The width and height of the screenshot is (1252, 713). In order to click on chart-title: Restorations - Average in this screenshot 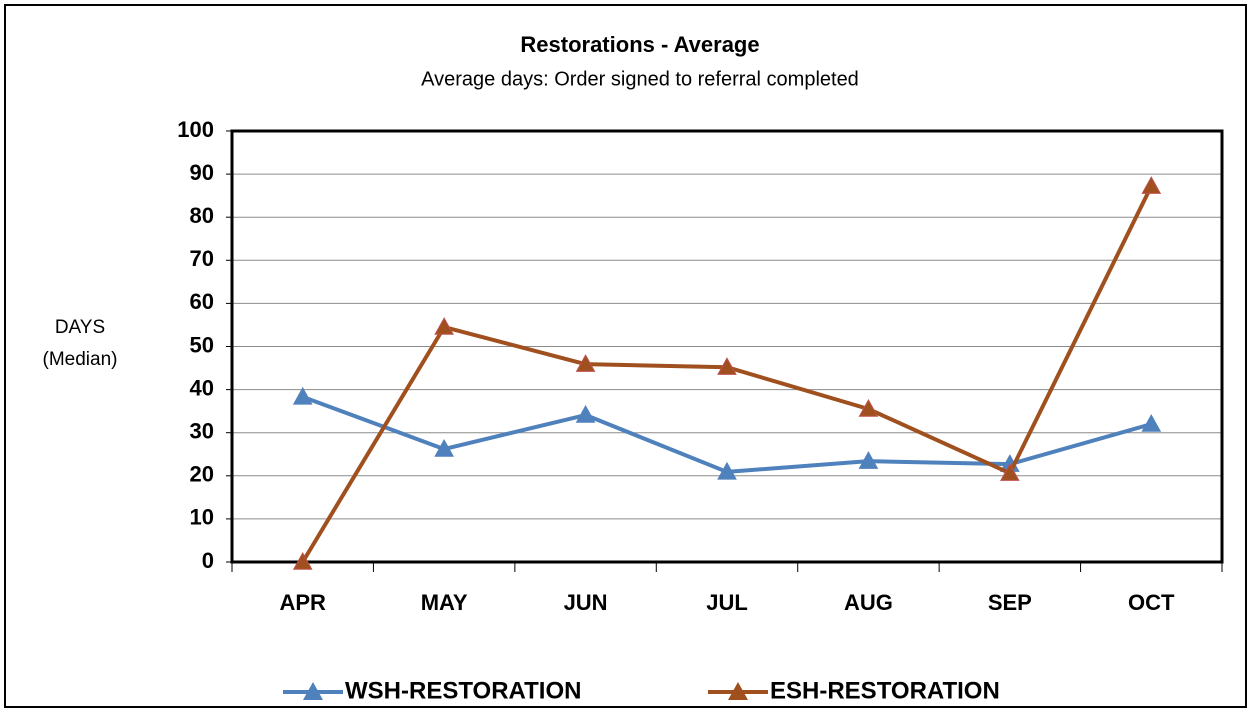, I will do `click(639, 44)`.